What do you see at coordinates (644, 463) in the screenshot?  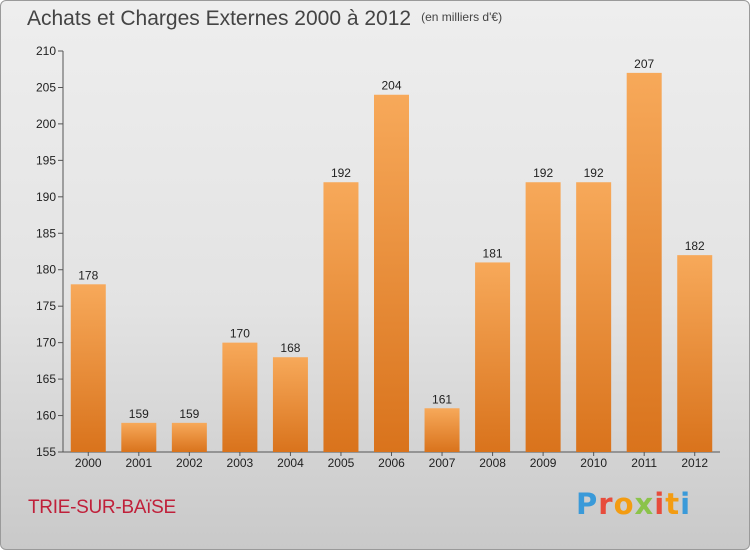 I see `x-tick-label: 2011` at bounding box center [644, 463].